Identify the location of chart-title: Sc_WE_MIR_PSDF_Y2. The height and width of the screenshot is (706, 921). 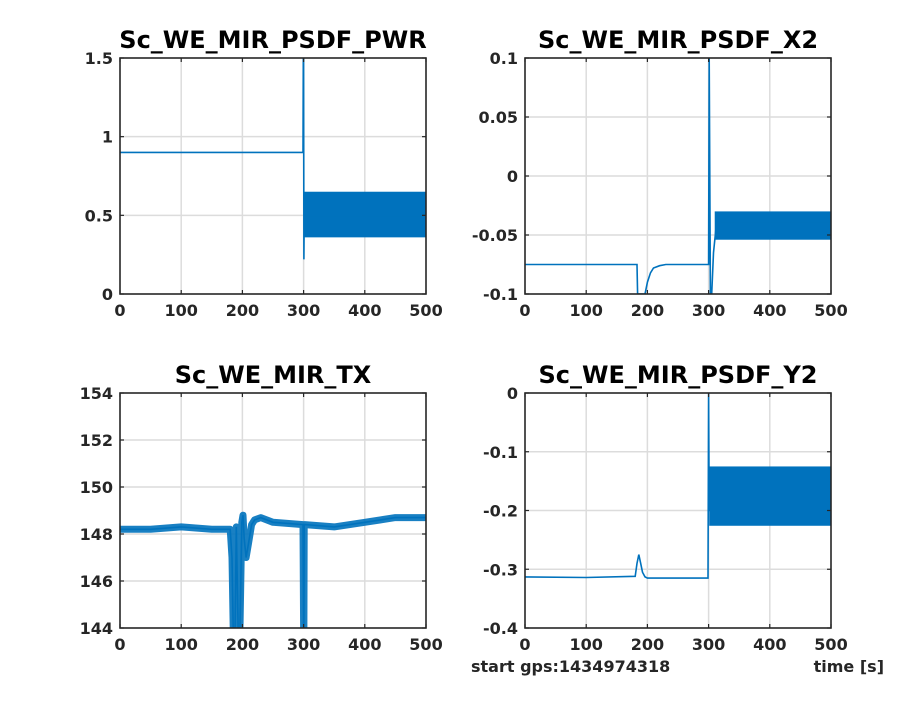
(678, 375).